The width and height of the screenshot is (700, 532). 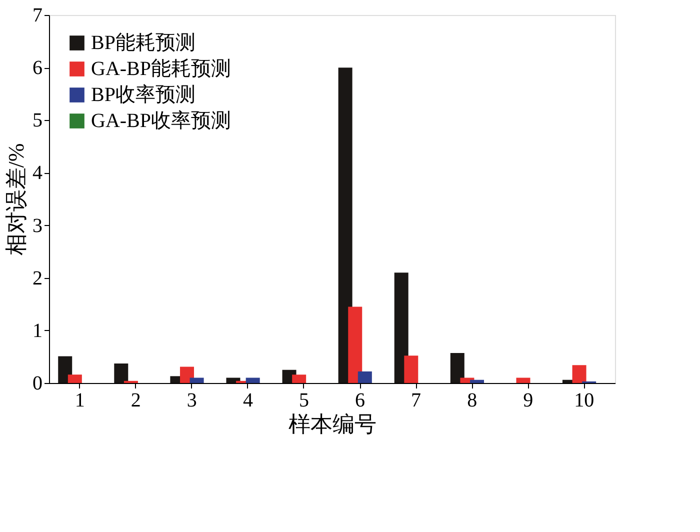 What do you see at coordinates (37, 278) in the screenshot?
I see `y-tick-label: 2` at bounding box center [37, 278].